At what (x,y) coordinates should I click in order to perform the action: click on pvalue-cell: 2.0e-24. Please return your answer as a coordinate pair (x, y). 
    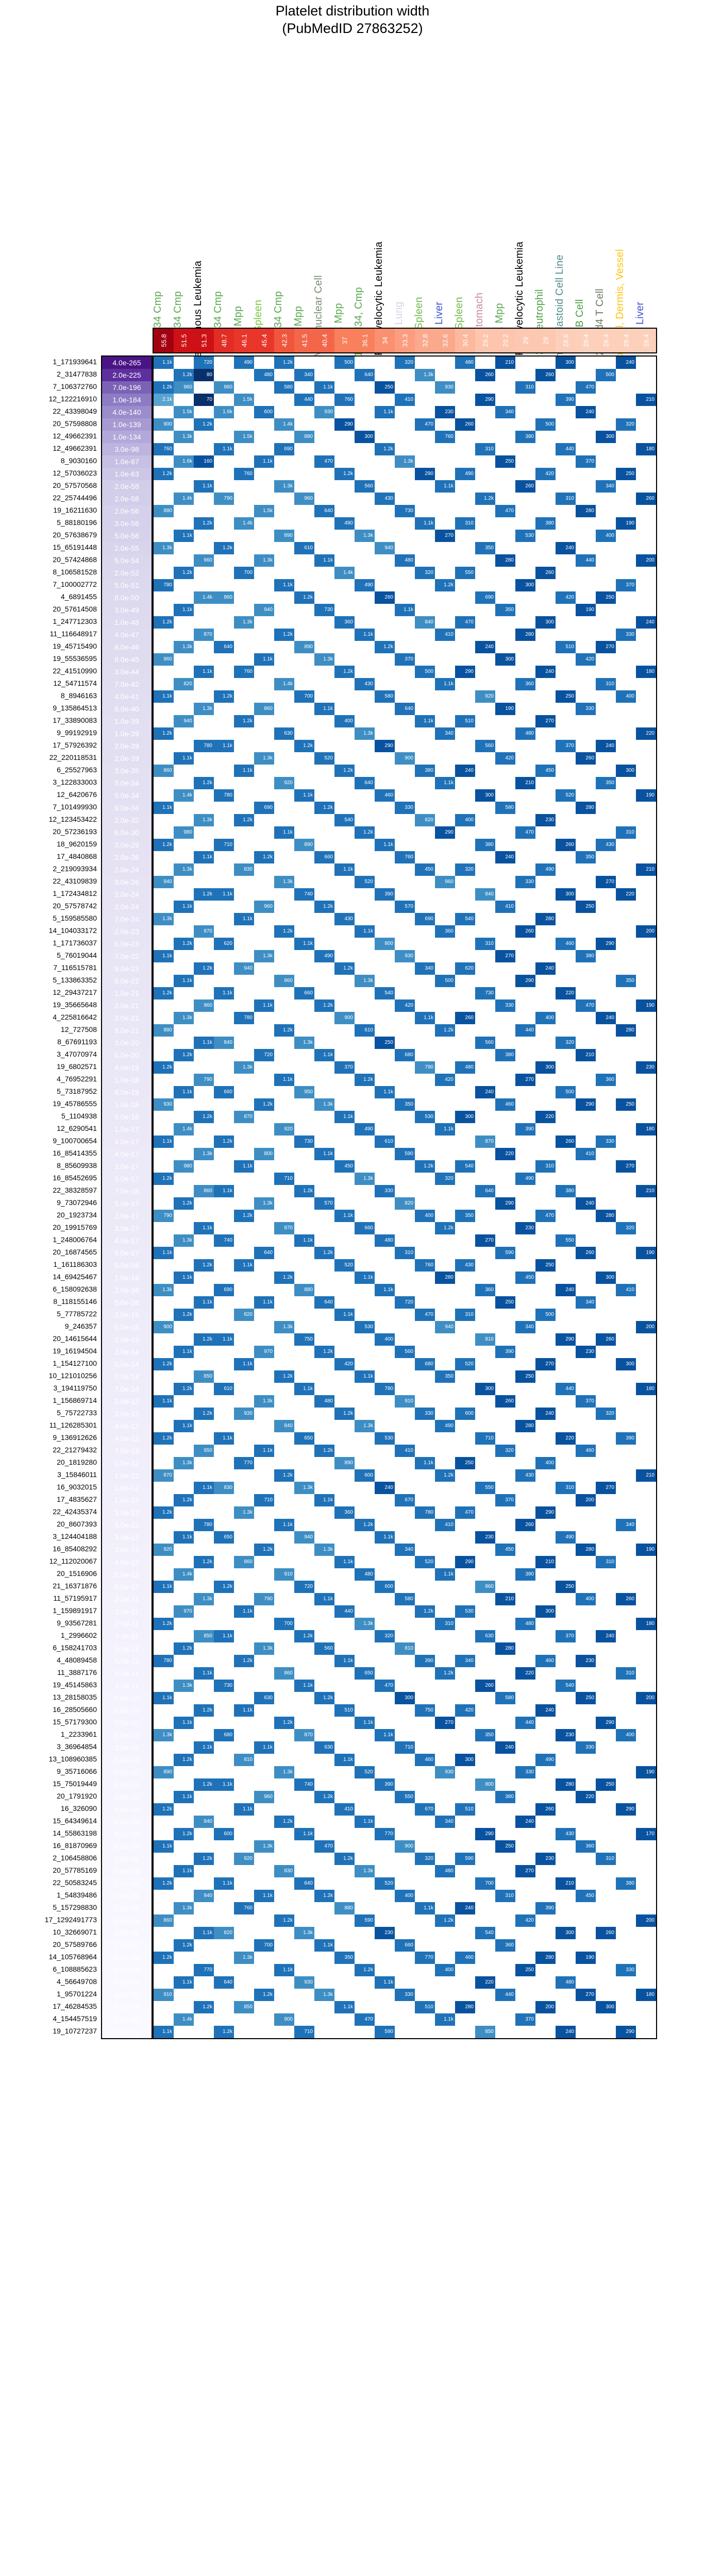
    Looking at the image, I should click on (127, 894).